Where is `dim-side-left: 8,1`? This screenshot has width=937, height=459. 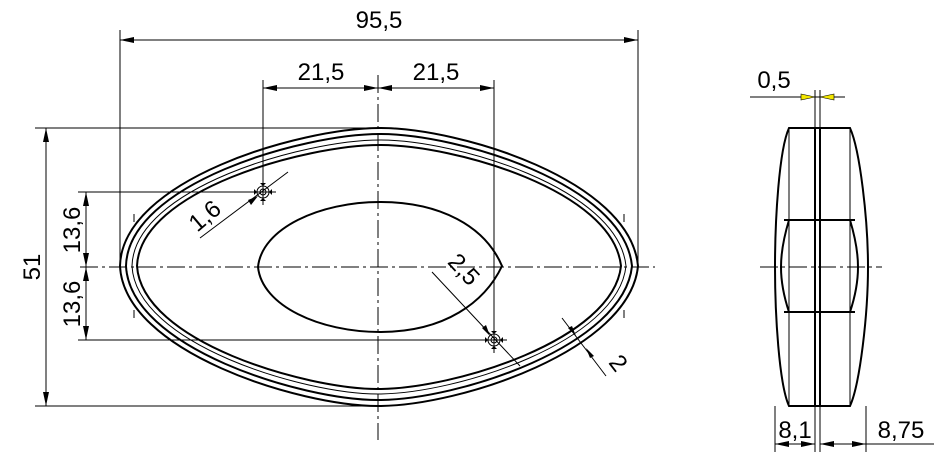 dim-side-left: 8,1 is located at coordinates (795, 429).